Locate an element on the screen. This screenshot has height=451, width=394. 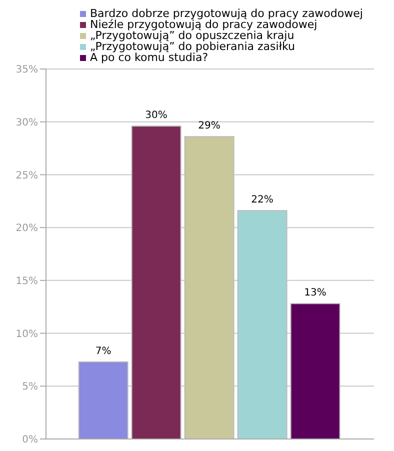
y-tick-label: 20% is located at coordinates (27, 228).